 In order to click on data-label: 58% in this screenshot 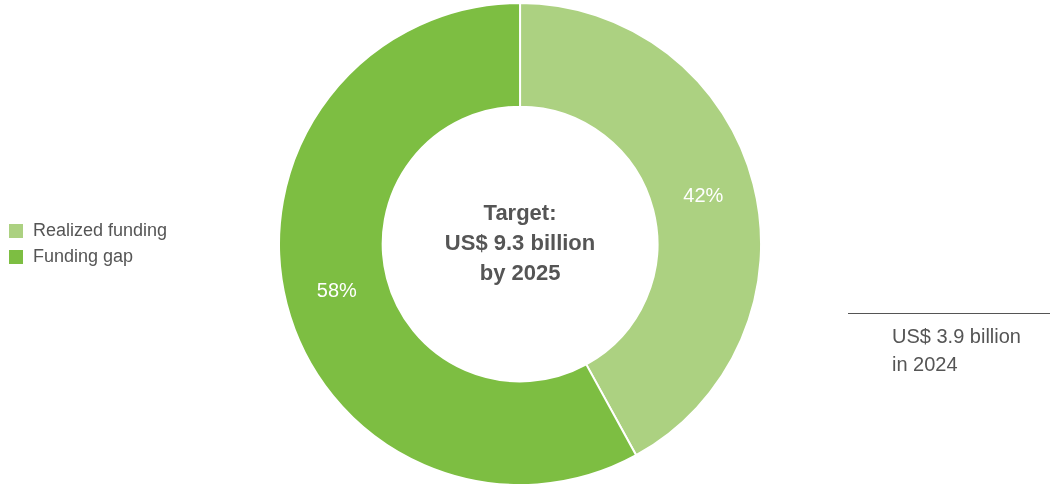, I will do `click(337, 289)`.